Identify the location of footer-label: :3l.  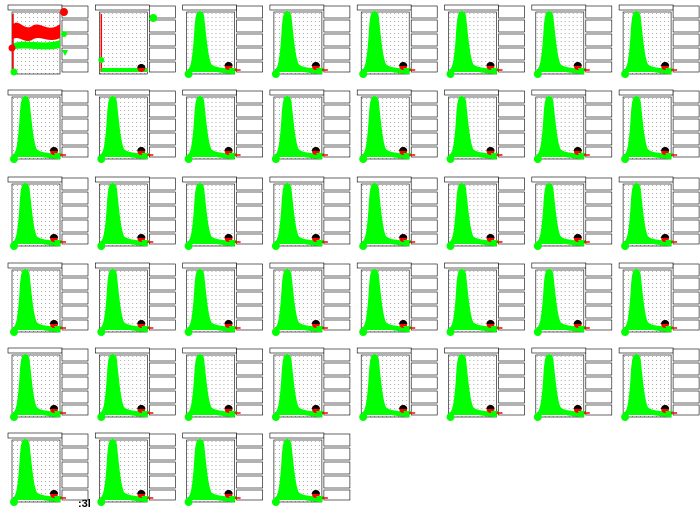
(84, 504).